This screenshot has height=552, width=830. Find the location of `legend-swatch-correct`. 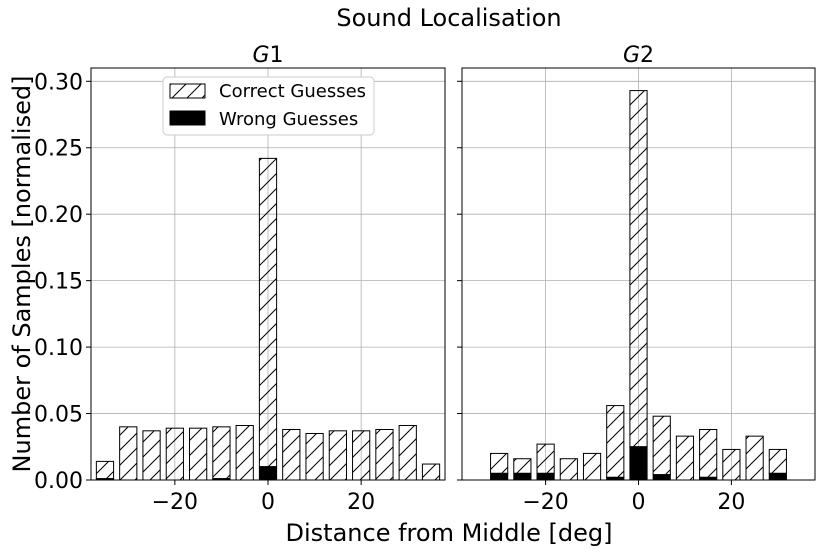

legend-swatch-correct is located at coordinates (187, 91).